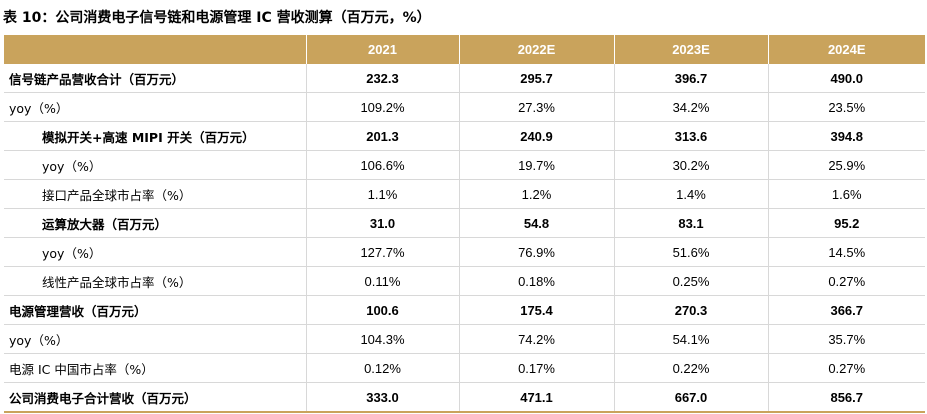 The image size is (927, 414). Describe the element at coordinates (383, 194) in the screenshot. I see `value-cell: 1.1%` at that location.